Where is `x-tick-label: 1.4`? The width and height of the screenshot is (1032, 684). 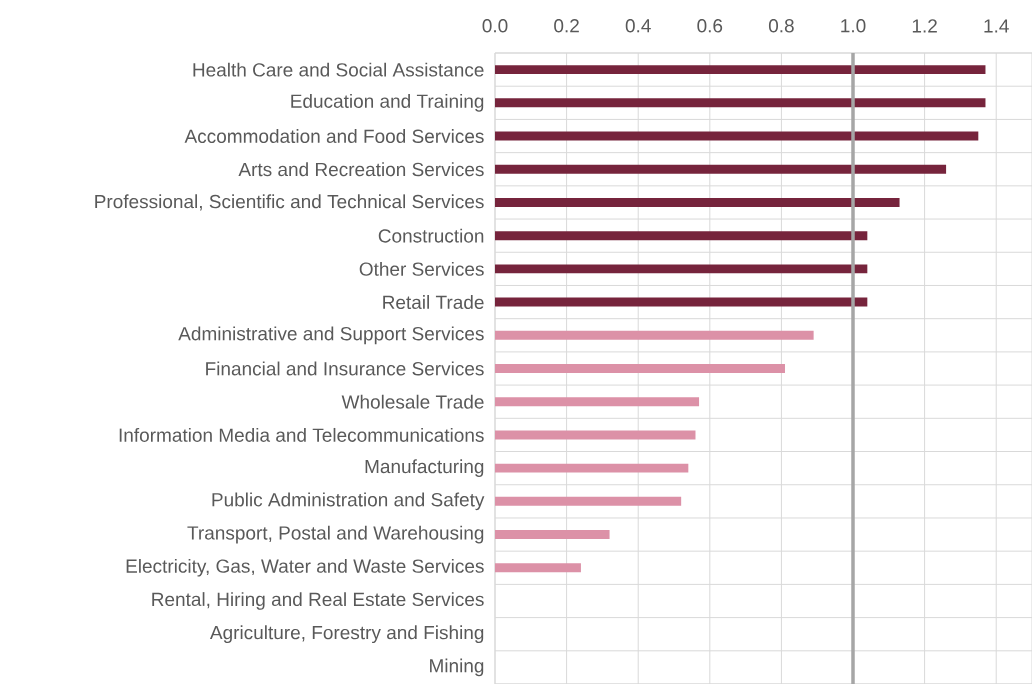 x-tick-label: 1.4 is located at coordinates (996, 26).